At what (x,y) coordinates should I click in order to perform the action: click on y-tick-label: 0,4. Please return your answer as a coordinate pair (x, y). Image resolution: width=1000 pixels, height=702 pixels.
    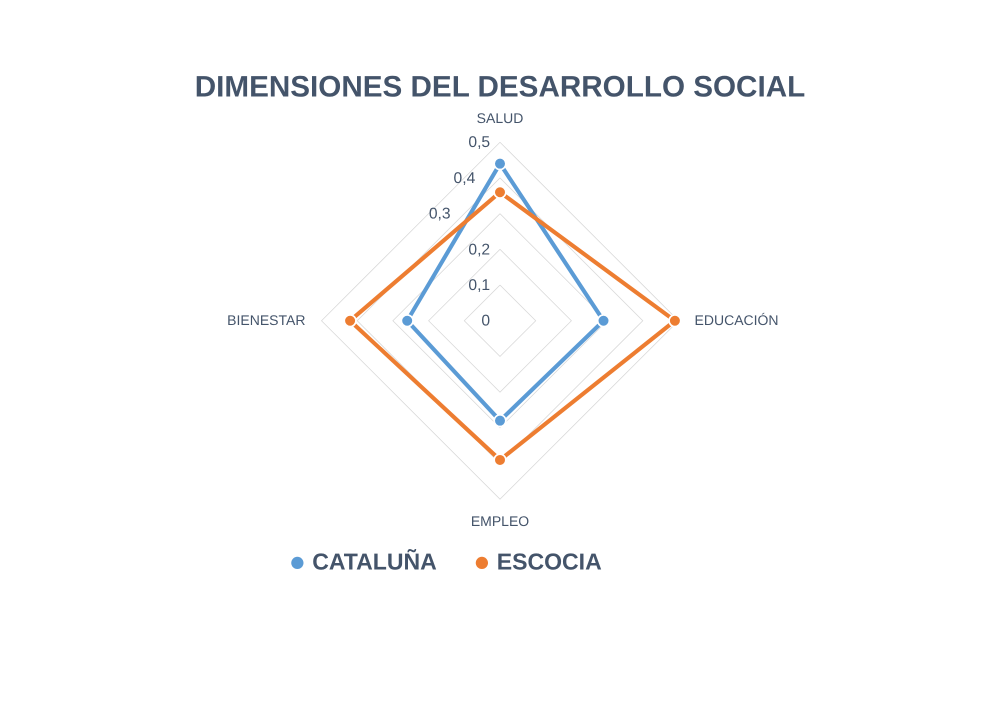
    Looking at the image, I should click on (465, 178).